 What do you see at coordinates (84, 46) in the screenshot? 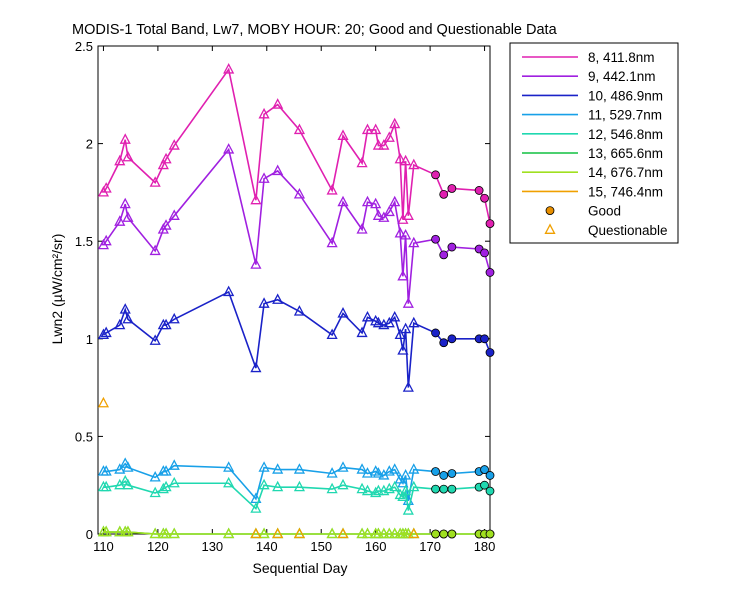
I see `y-tick-label: 2.5` at bounding box center [84, 46].